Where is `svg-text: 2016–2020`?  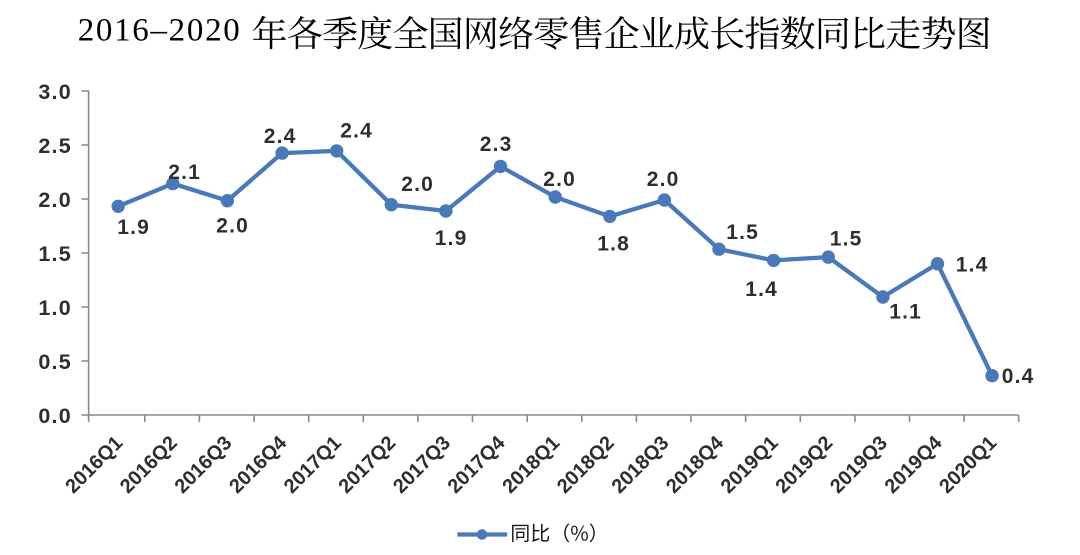
svg-text: 2016–2020 is located at coordinates (160, 31).